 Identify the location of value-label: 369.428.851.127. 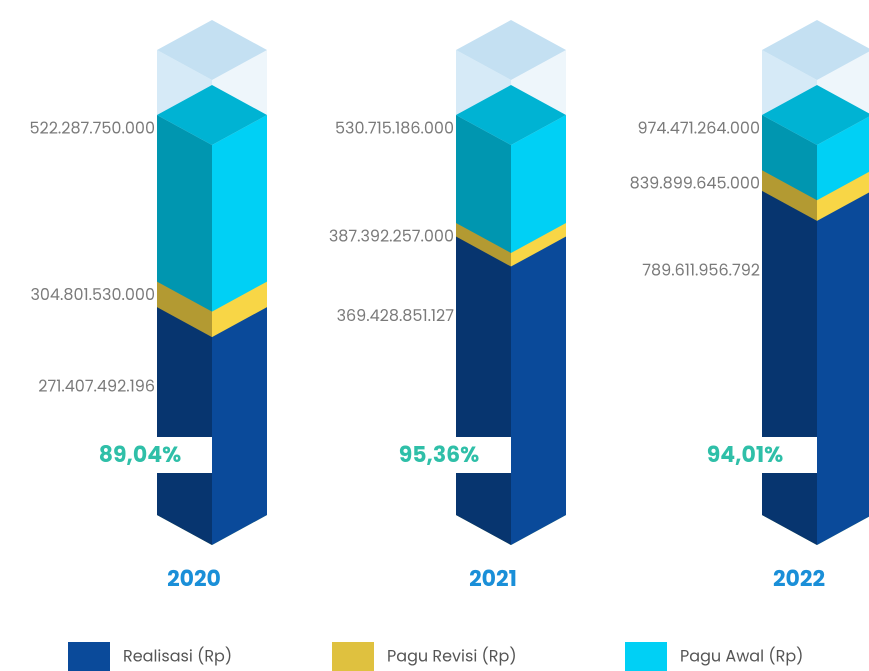
(396, 315).